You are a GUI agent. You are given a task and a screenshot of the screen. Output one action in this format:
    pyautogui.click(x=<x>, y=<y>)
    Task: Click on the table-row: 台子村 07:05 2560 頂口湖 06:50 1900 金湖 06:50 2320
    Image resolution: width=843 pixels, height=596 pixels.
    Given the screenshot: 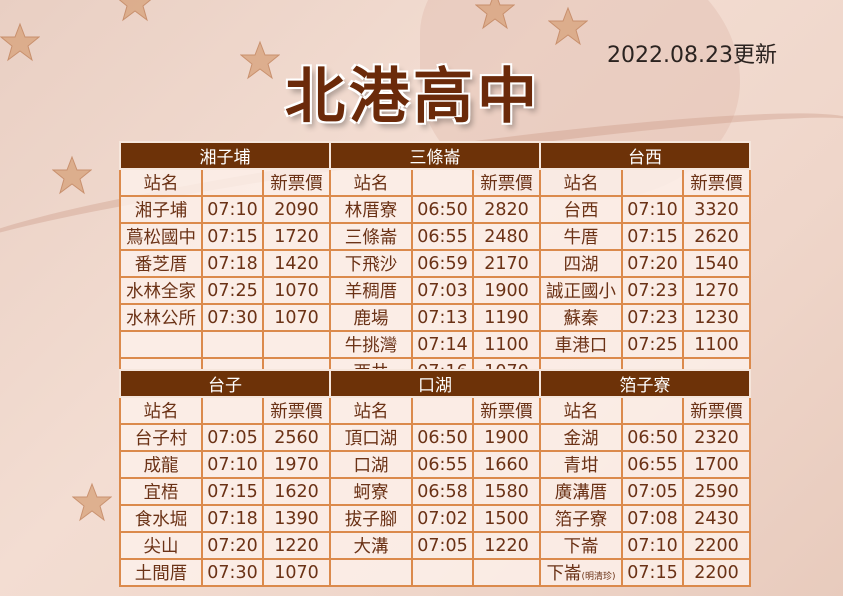 What is the action you would take?
    pyautogui.click(x=435, y=437)
    